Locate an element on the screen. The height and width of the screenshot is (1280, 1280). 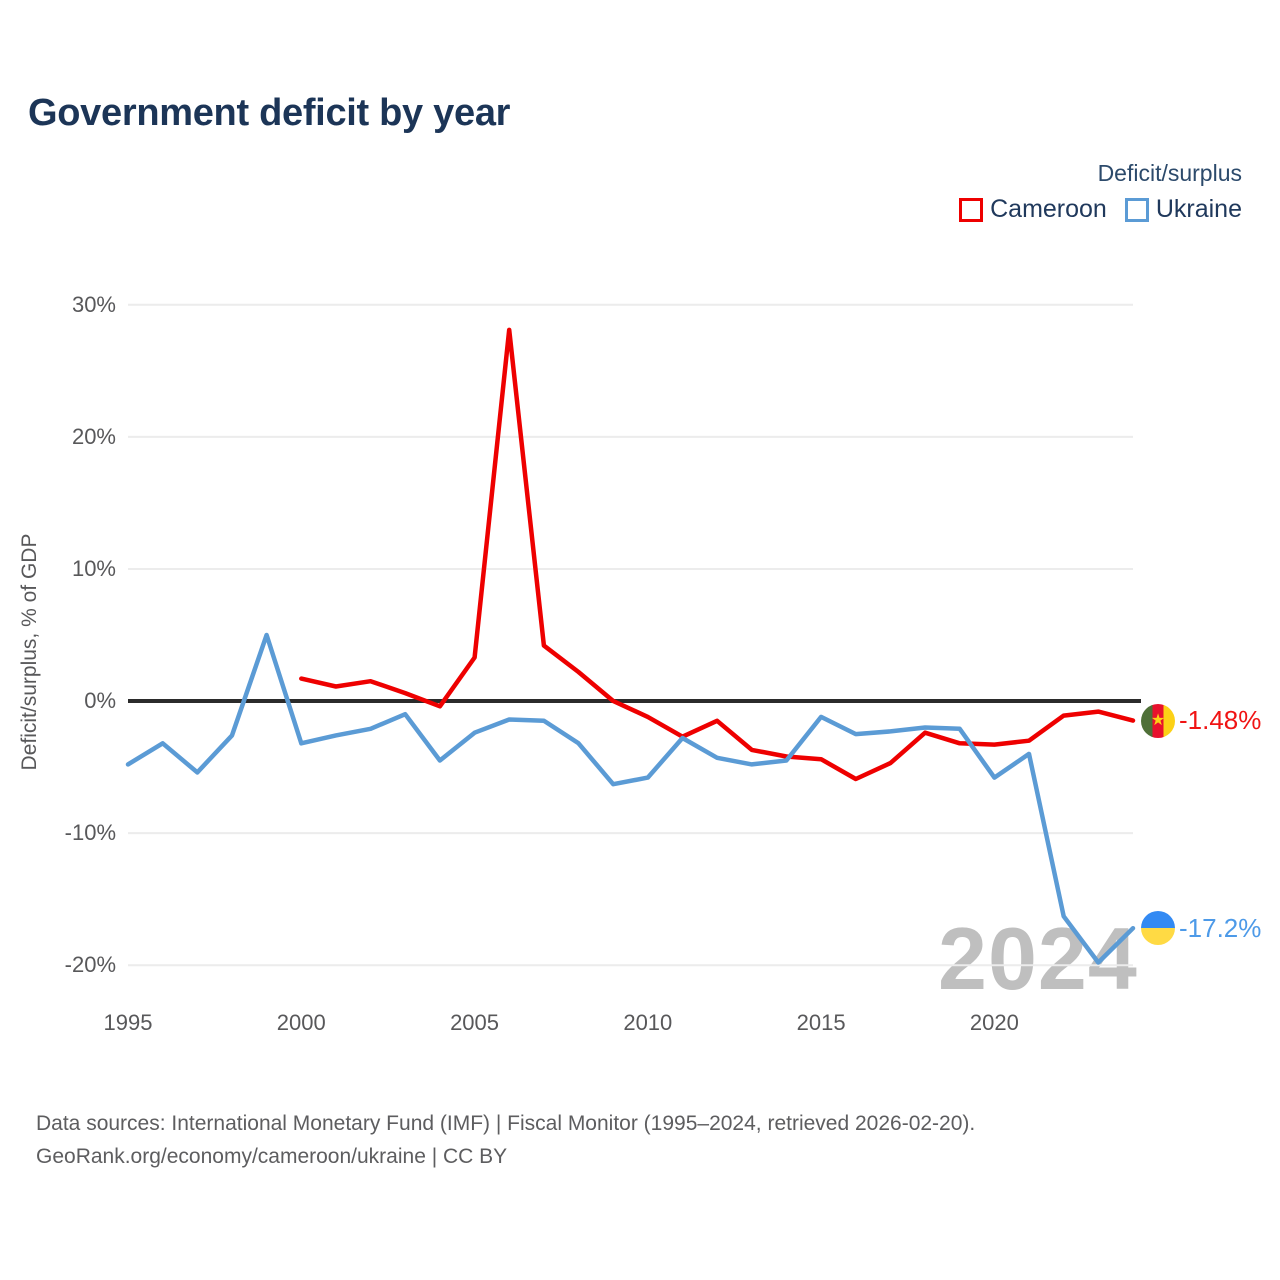
ukraine-flag-icon is located at coordinates (1158, 928).